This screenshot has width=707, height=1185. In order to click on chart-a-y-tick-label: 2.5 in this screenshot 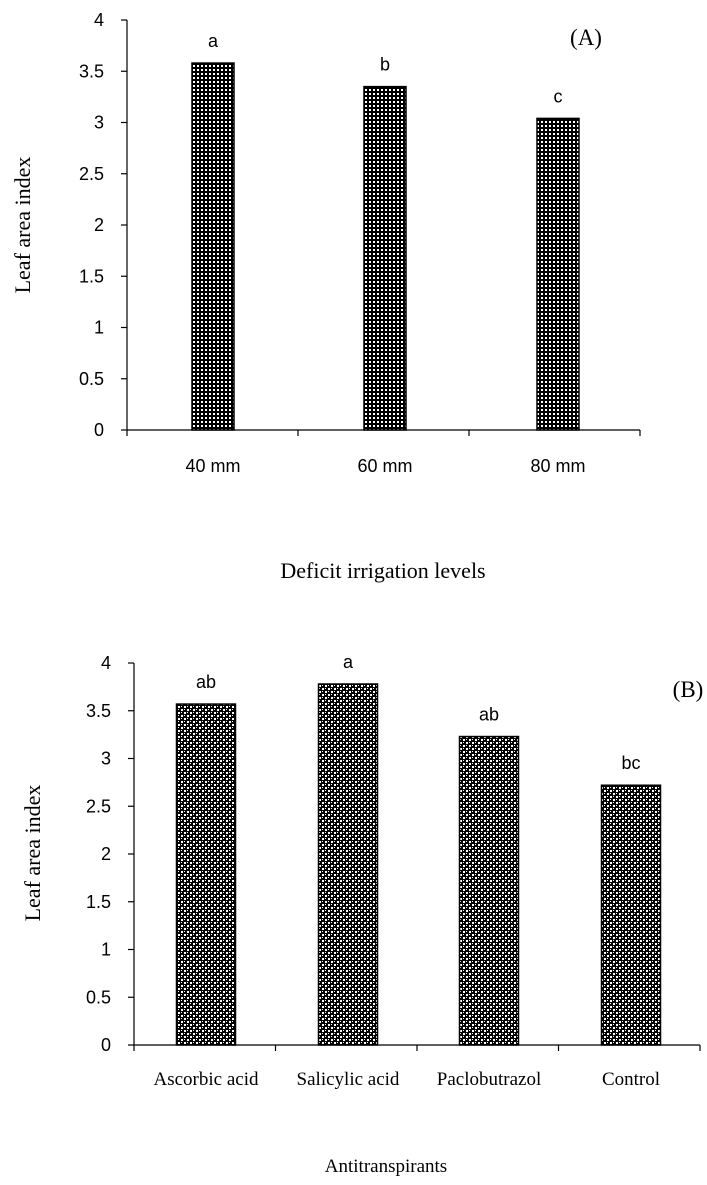, I will do `click(91, 174)`.